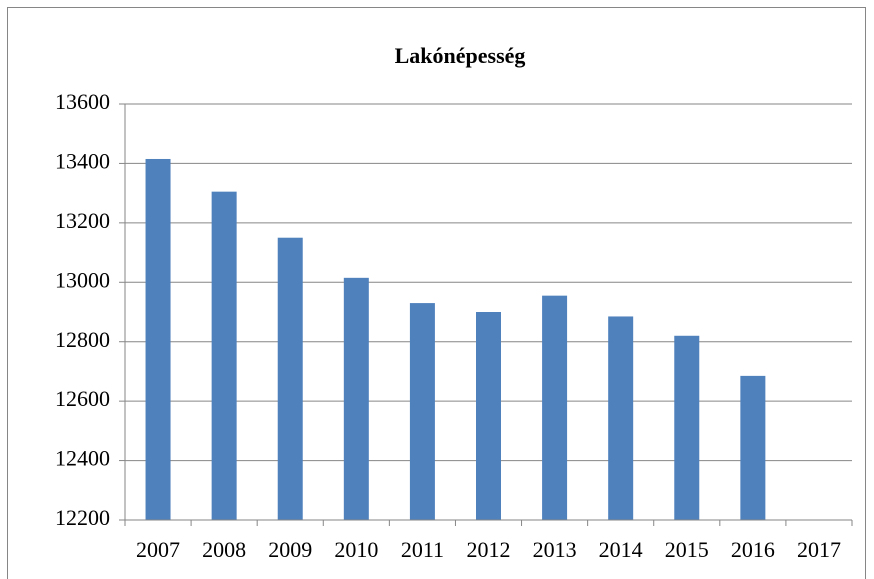 The height and width of the screenshot is (579, 874). What do you see at coordinates (460, 55) in the screenshot?
I see `chart-title: Lakónépesség` at bounding box center [460, 55].